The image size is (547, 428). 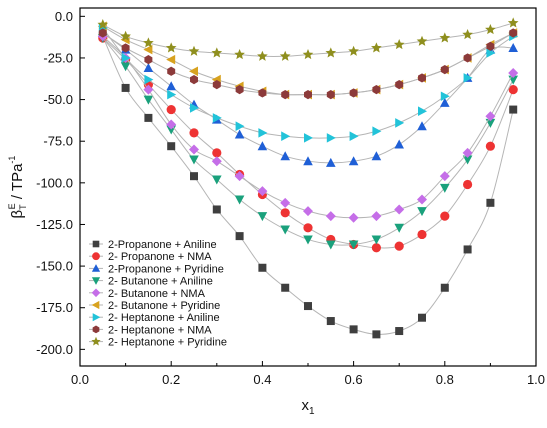 I want to click on x-tick-label: 1.0, so click(x=536, y=379).